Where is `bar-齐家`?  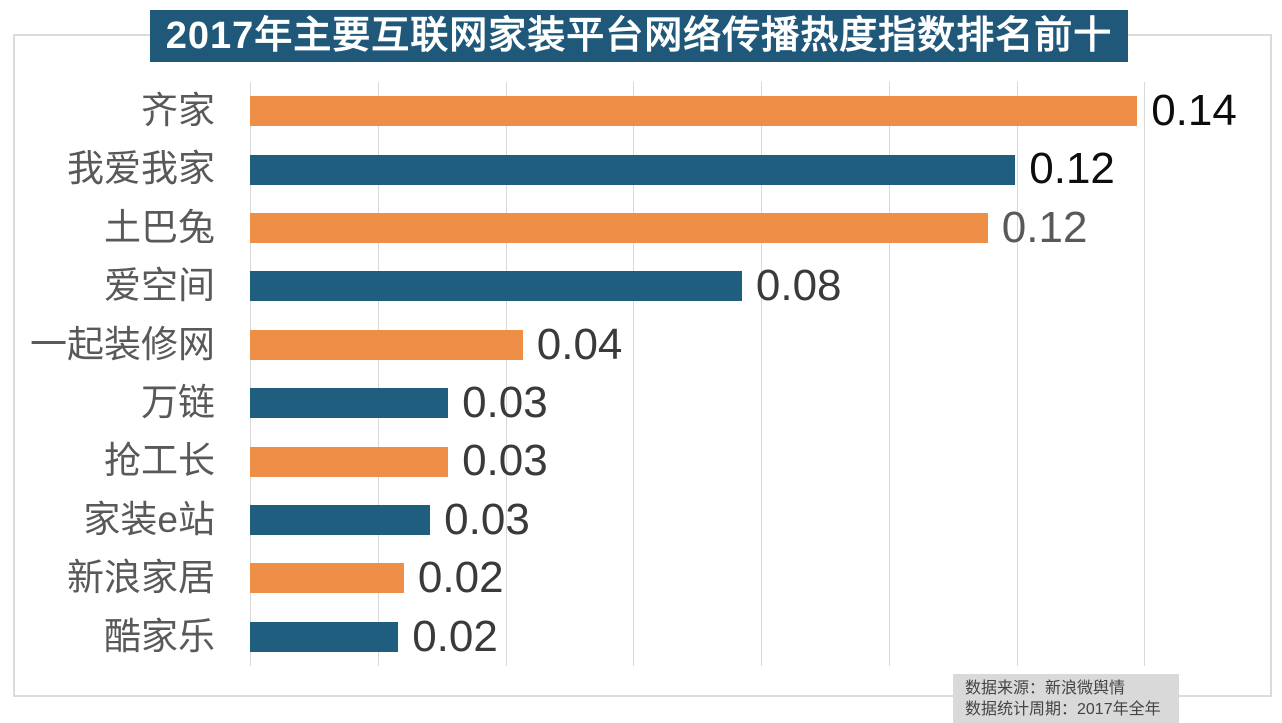 bar-齐家 is located at coordinates (694, 111).